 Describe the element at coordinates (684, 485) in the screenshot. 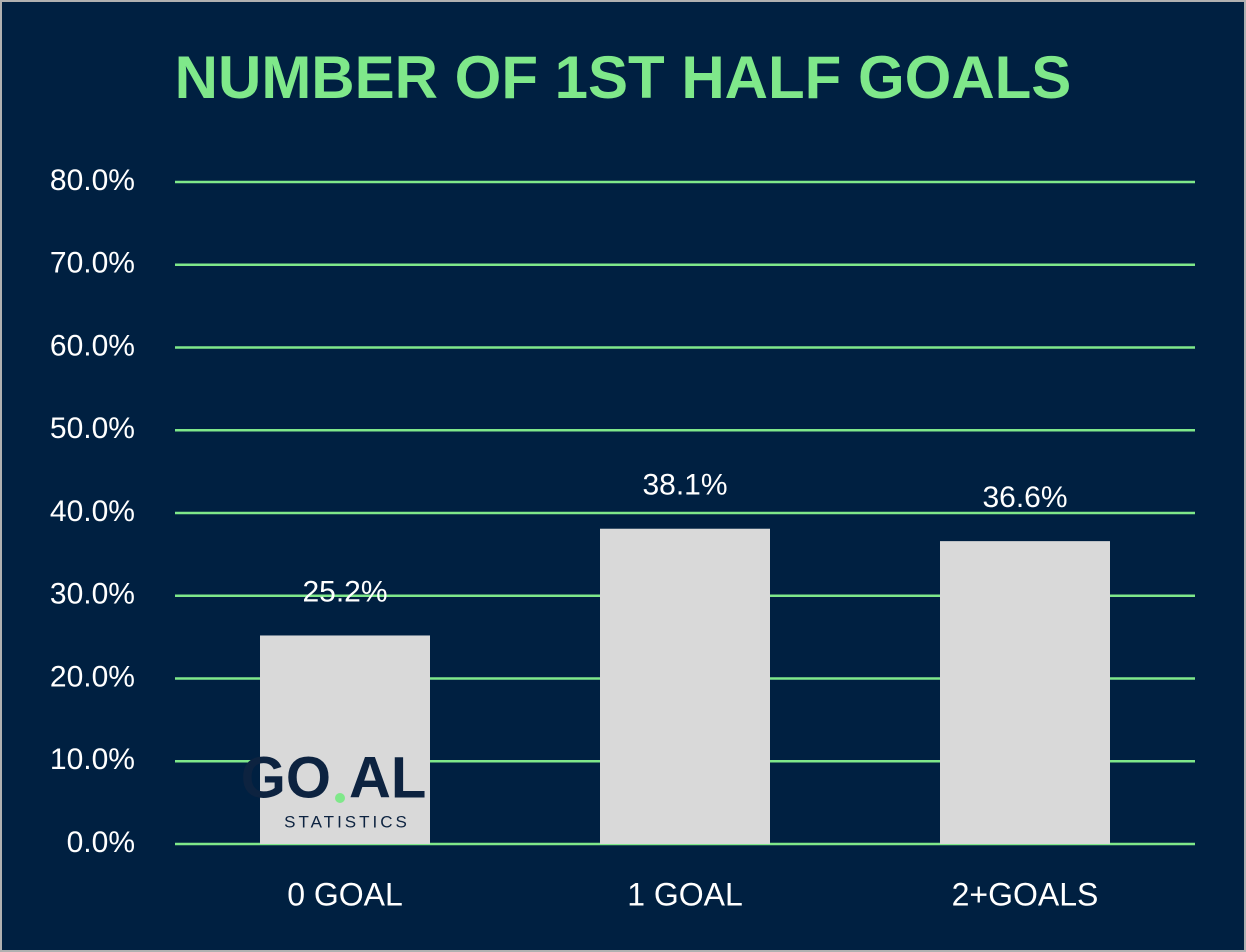

I see `value-label: 38.1%` at that location.